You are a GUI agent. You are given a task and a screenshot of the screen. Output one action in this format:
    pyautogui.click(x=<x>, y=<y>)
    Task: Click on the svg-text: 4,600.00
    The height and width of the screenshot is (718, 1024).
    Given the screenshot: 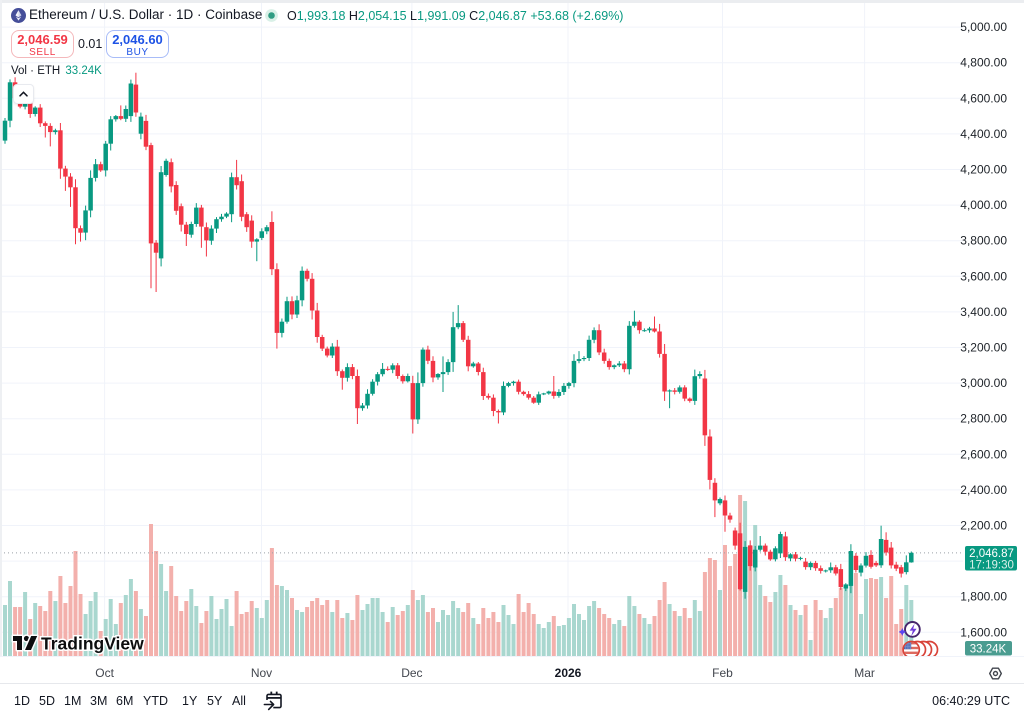 What is the action you would take?
    pyautogui.click(x=983, y=98)
    